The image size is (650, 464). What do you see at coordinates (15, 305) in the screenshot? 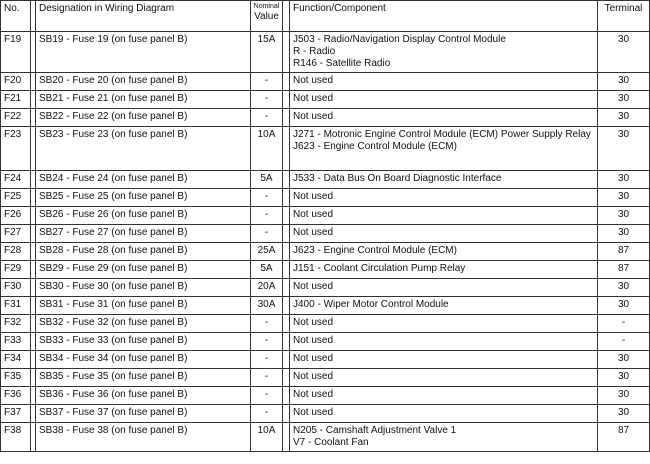
I see `fuse-number: F31` at bounding box center [15, 305].